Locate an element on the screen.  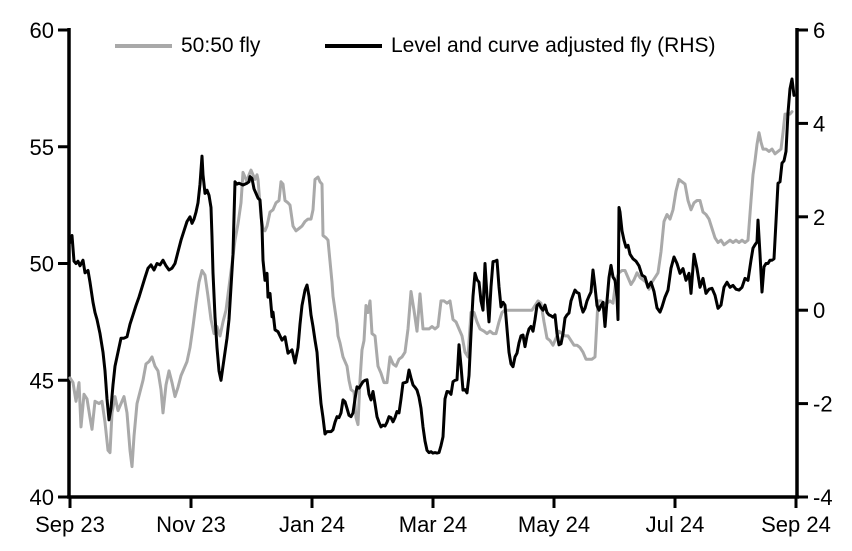
left-axis-tick-label: 50 is located at coordinates (42, 264).